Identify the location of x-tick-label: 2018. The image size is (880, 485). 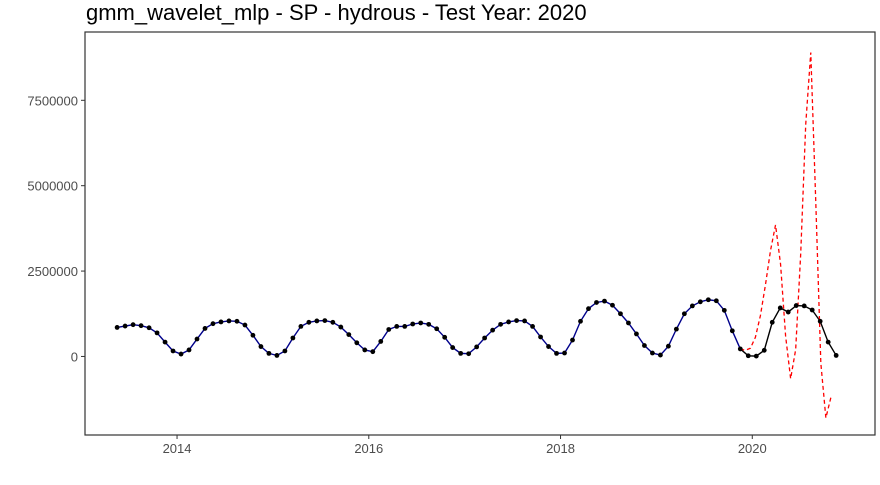
(560, 448).